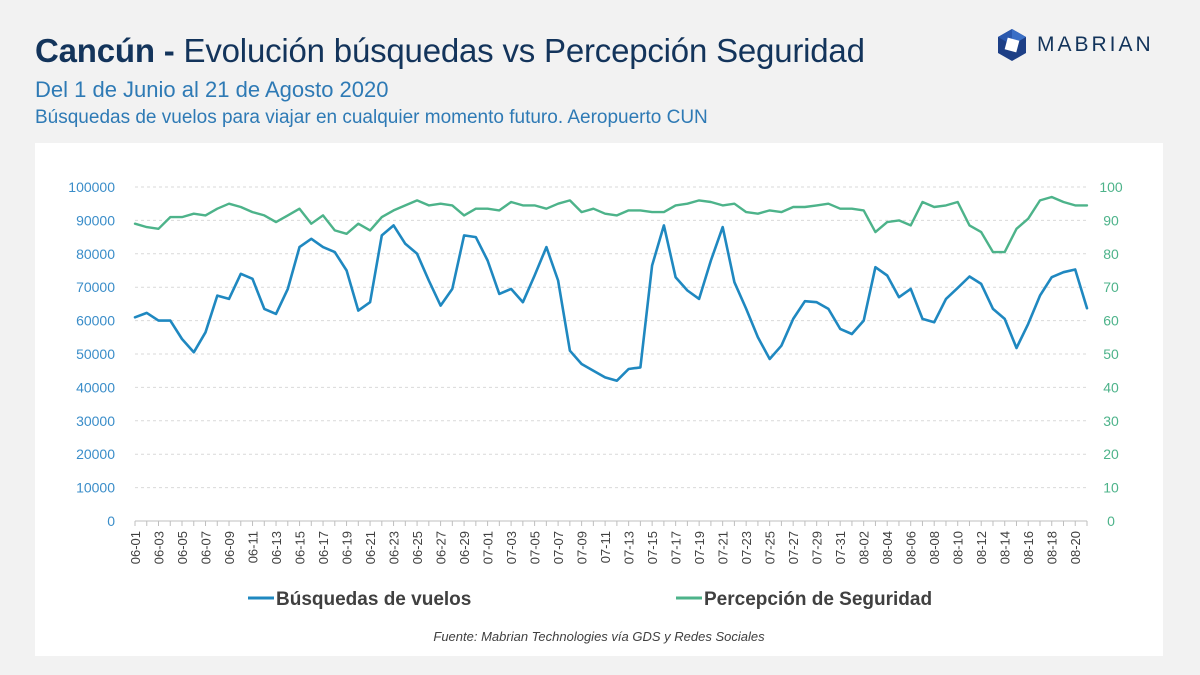  What do you see at coordinates (91, 187) in the screenshot?
I see `y-left-tick-label: 100000` at bounding box center [91, 187].